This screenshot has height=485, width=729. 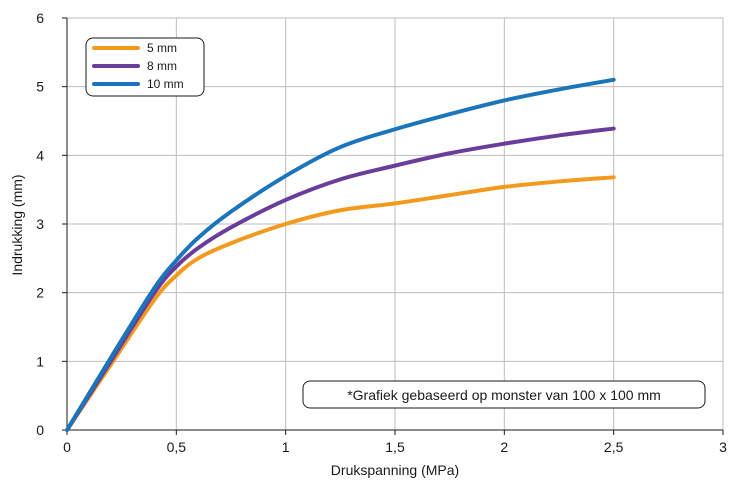 What do you see at coordinates (40, 155) in the screenshot?
I see `y-tick-label: 4` at bounding box center [40, 155].